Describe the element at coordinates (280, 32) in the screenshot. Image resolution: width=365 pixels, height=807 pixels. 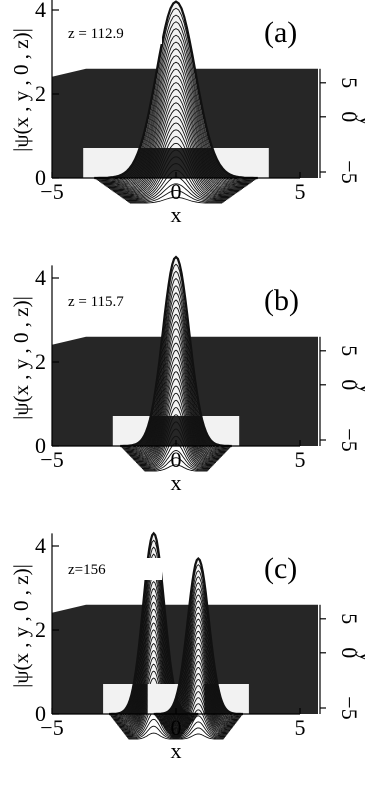
I see `panel-label: (a)` at that location.